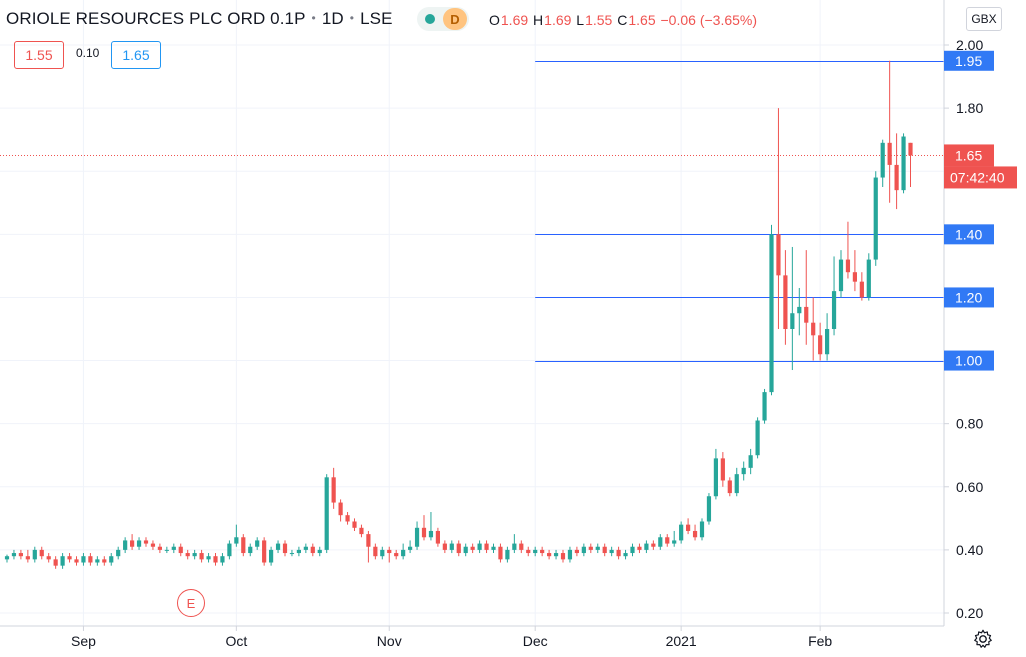 Image resolution: width=1026 pixels, height=657 pixels. Describe the element at coordinates (969, 613) in the screenshot. I see `price-tick-label: 0.20` at that location.